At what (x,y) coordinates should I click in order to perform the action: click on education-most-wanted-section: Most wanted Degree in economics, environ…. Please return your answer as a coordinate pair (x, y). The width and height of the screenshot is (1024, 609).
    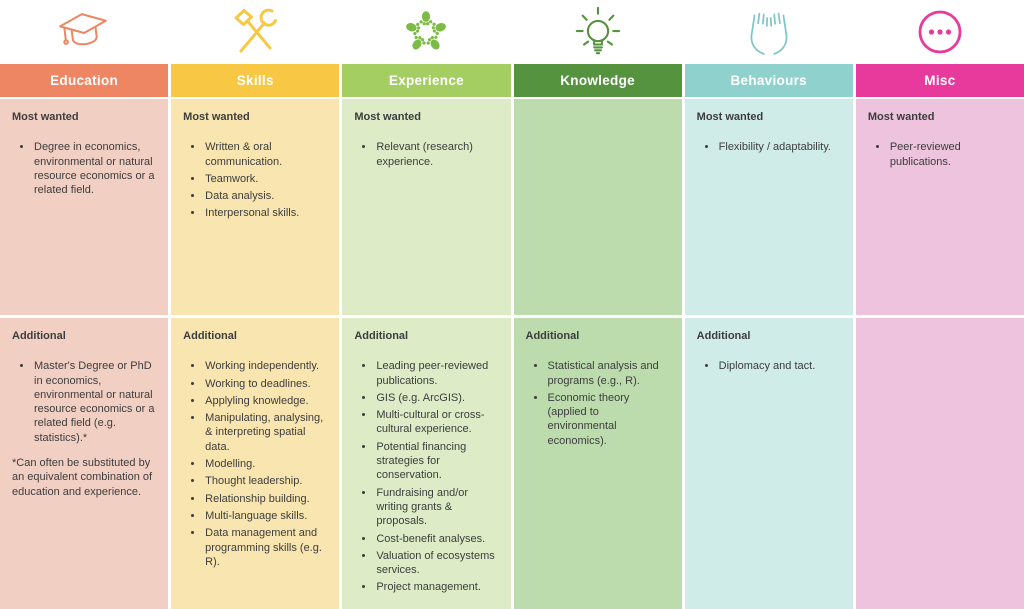
    Looking at the image, I should click on (84, 207).